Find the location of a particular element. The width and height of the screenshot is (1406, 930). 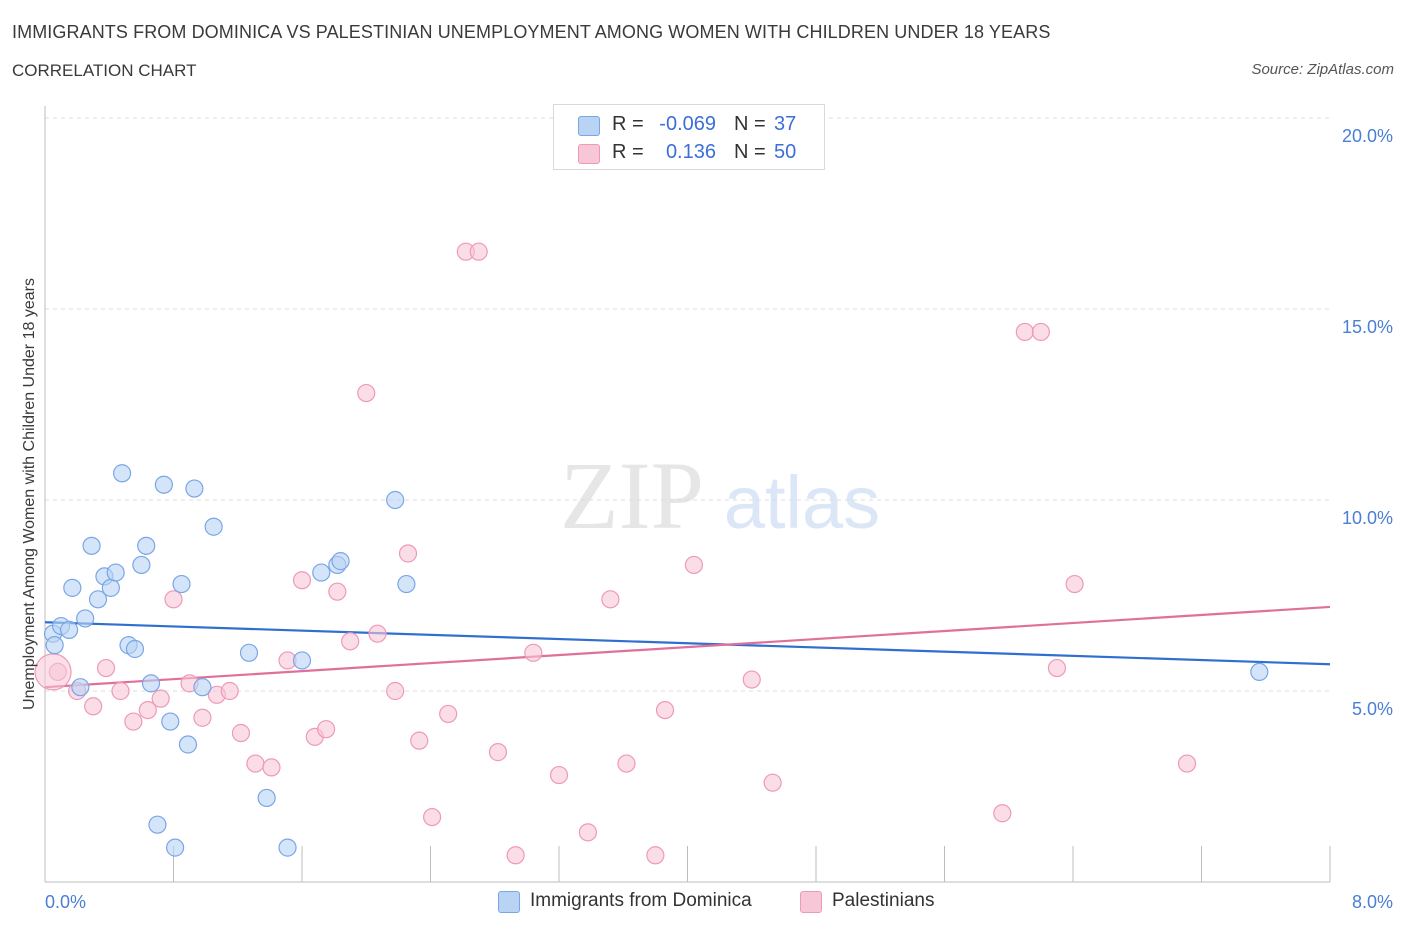

r-value: 0.136 is located at coordinates (690, 152).